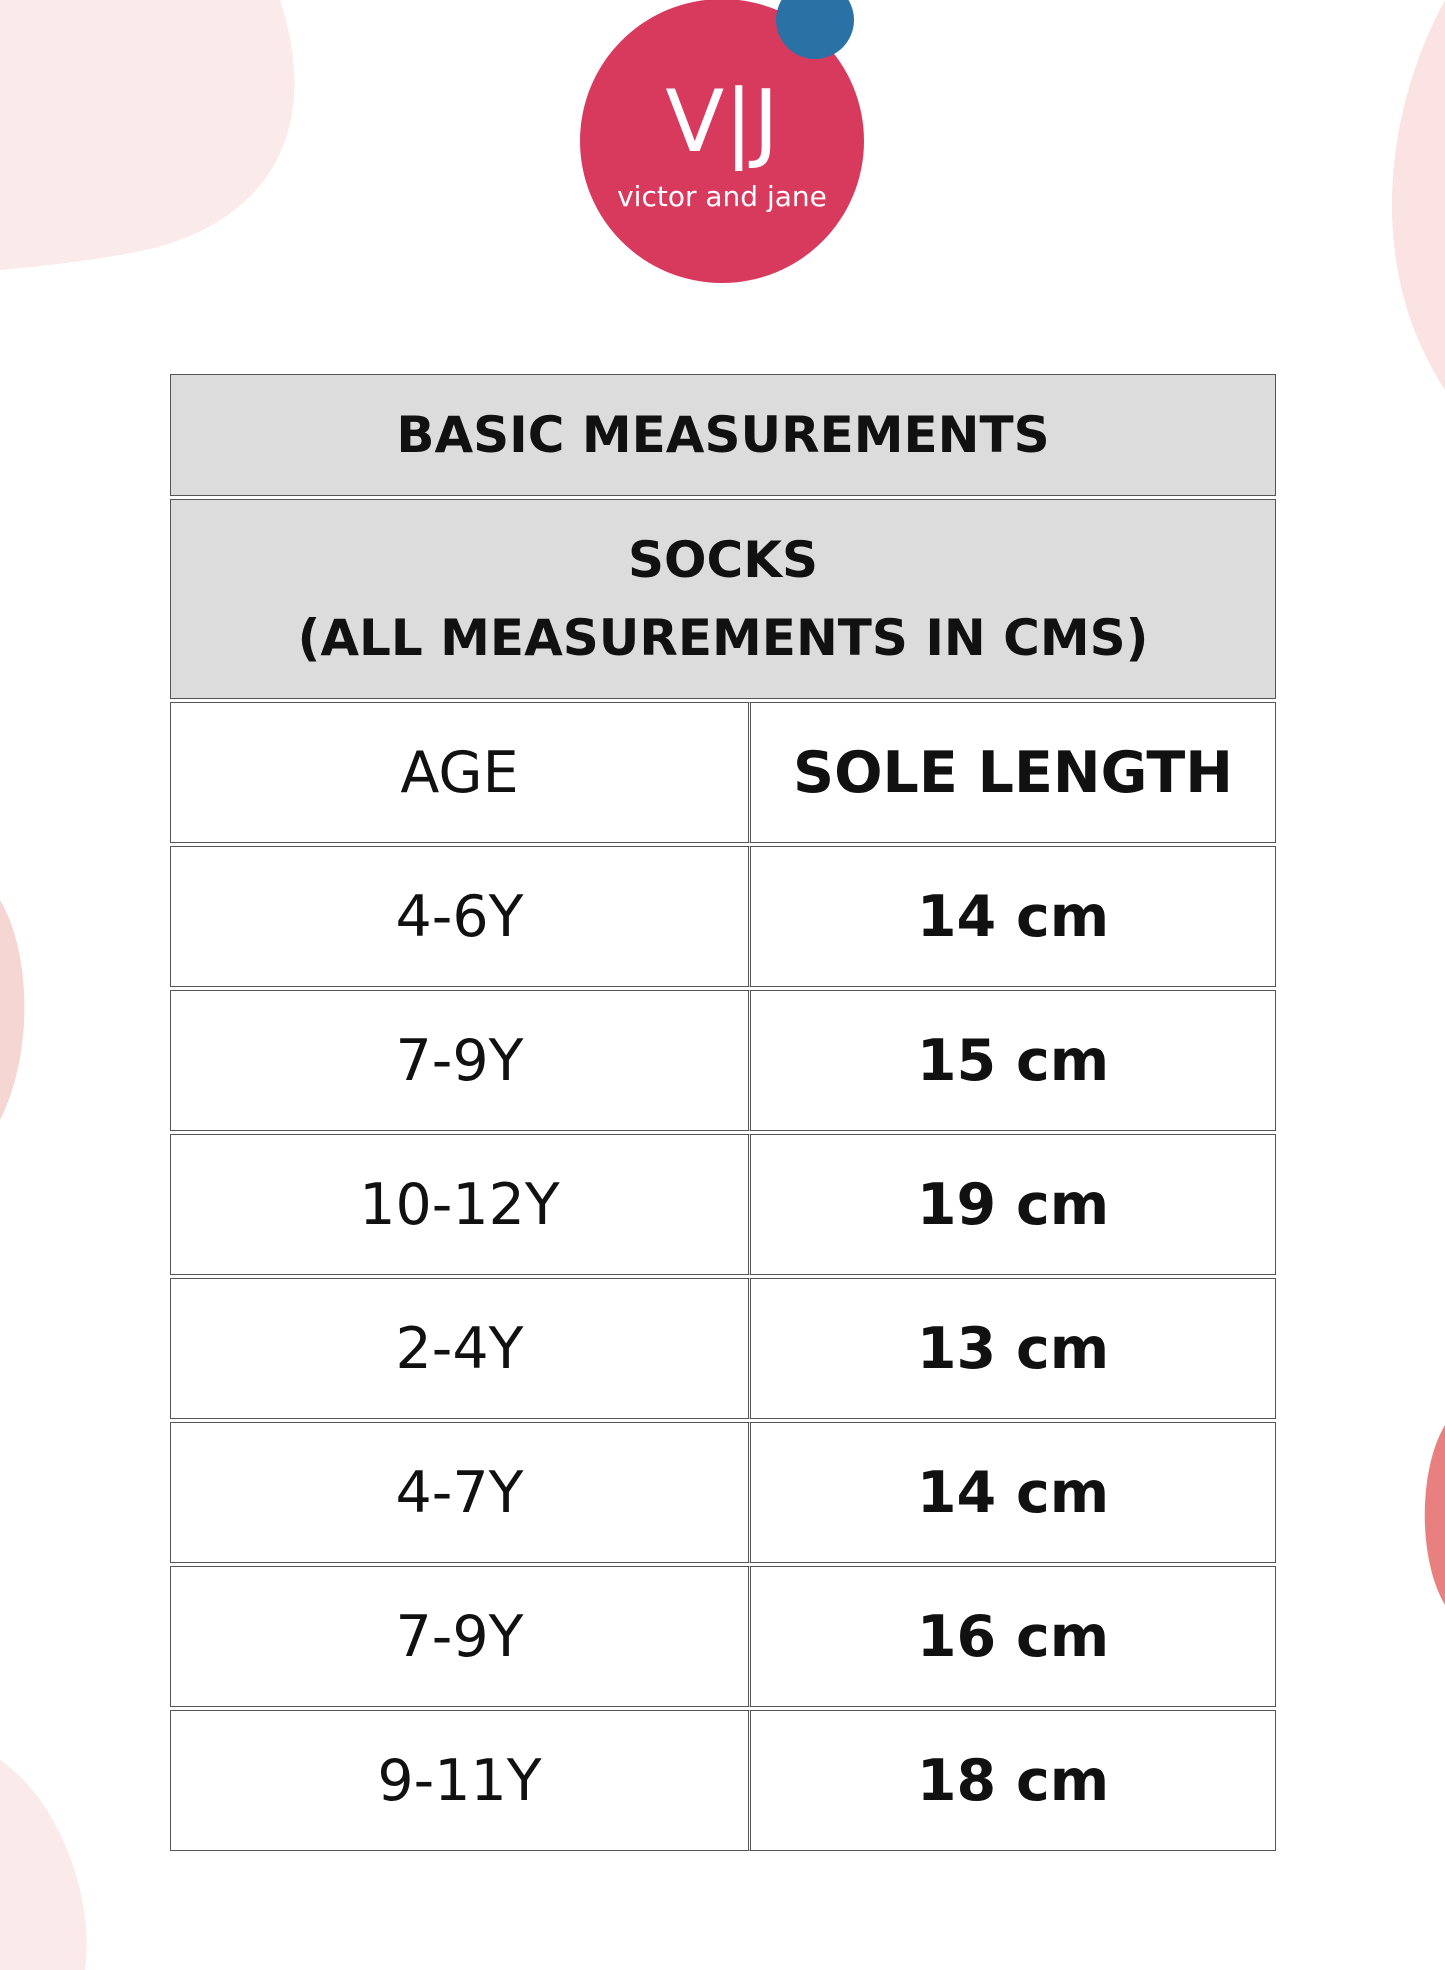 This screenshot has height=1970, width=1445. What do you see at coordinates (43, 1865) in the screenshot?
I see `blob-bottom-left` at bounding box center [43, 1865].